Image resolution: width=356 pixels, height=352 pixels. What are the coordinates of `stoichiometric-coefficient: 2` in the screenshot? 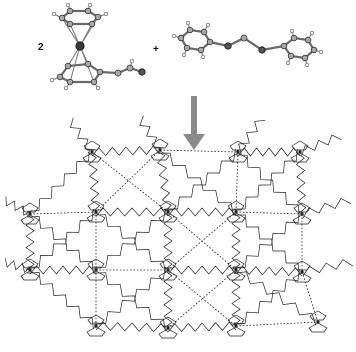 It's located at (41, 47).